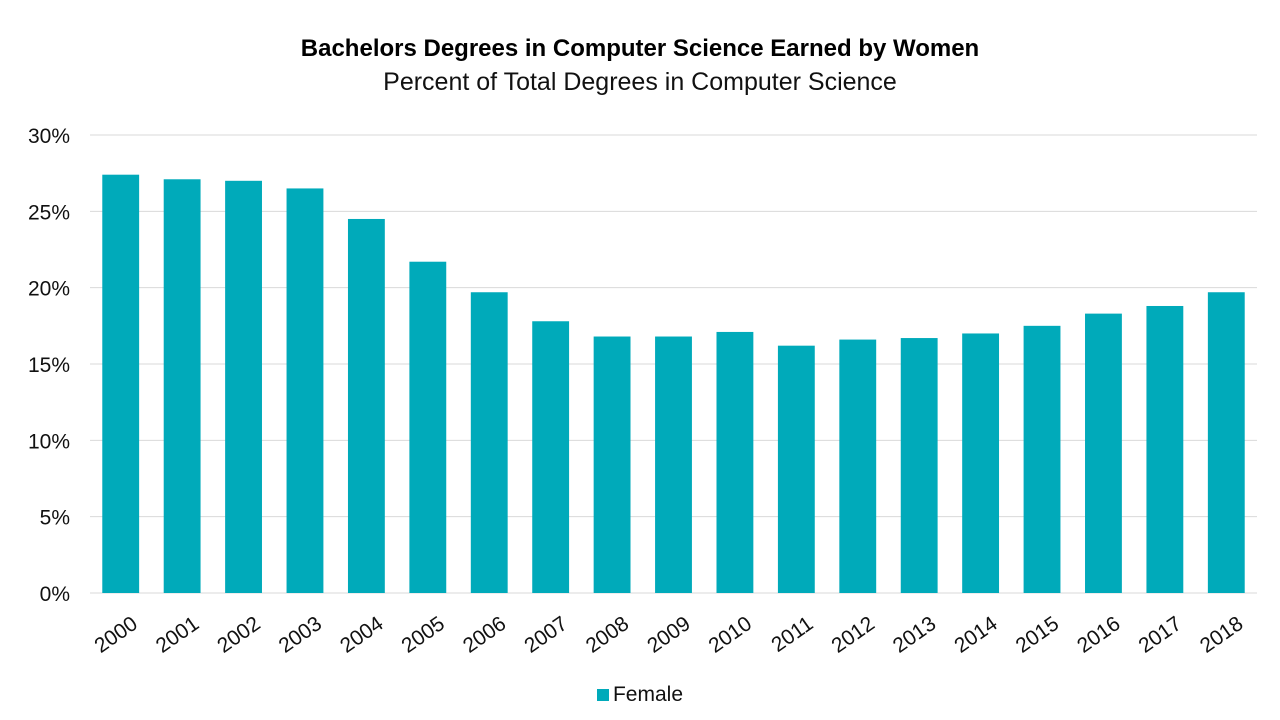  Describe the element at coordinates (484, 635) in the screenshot. I see `x-tick-label: 2006` at that location.